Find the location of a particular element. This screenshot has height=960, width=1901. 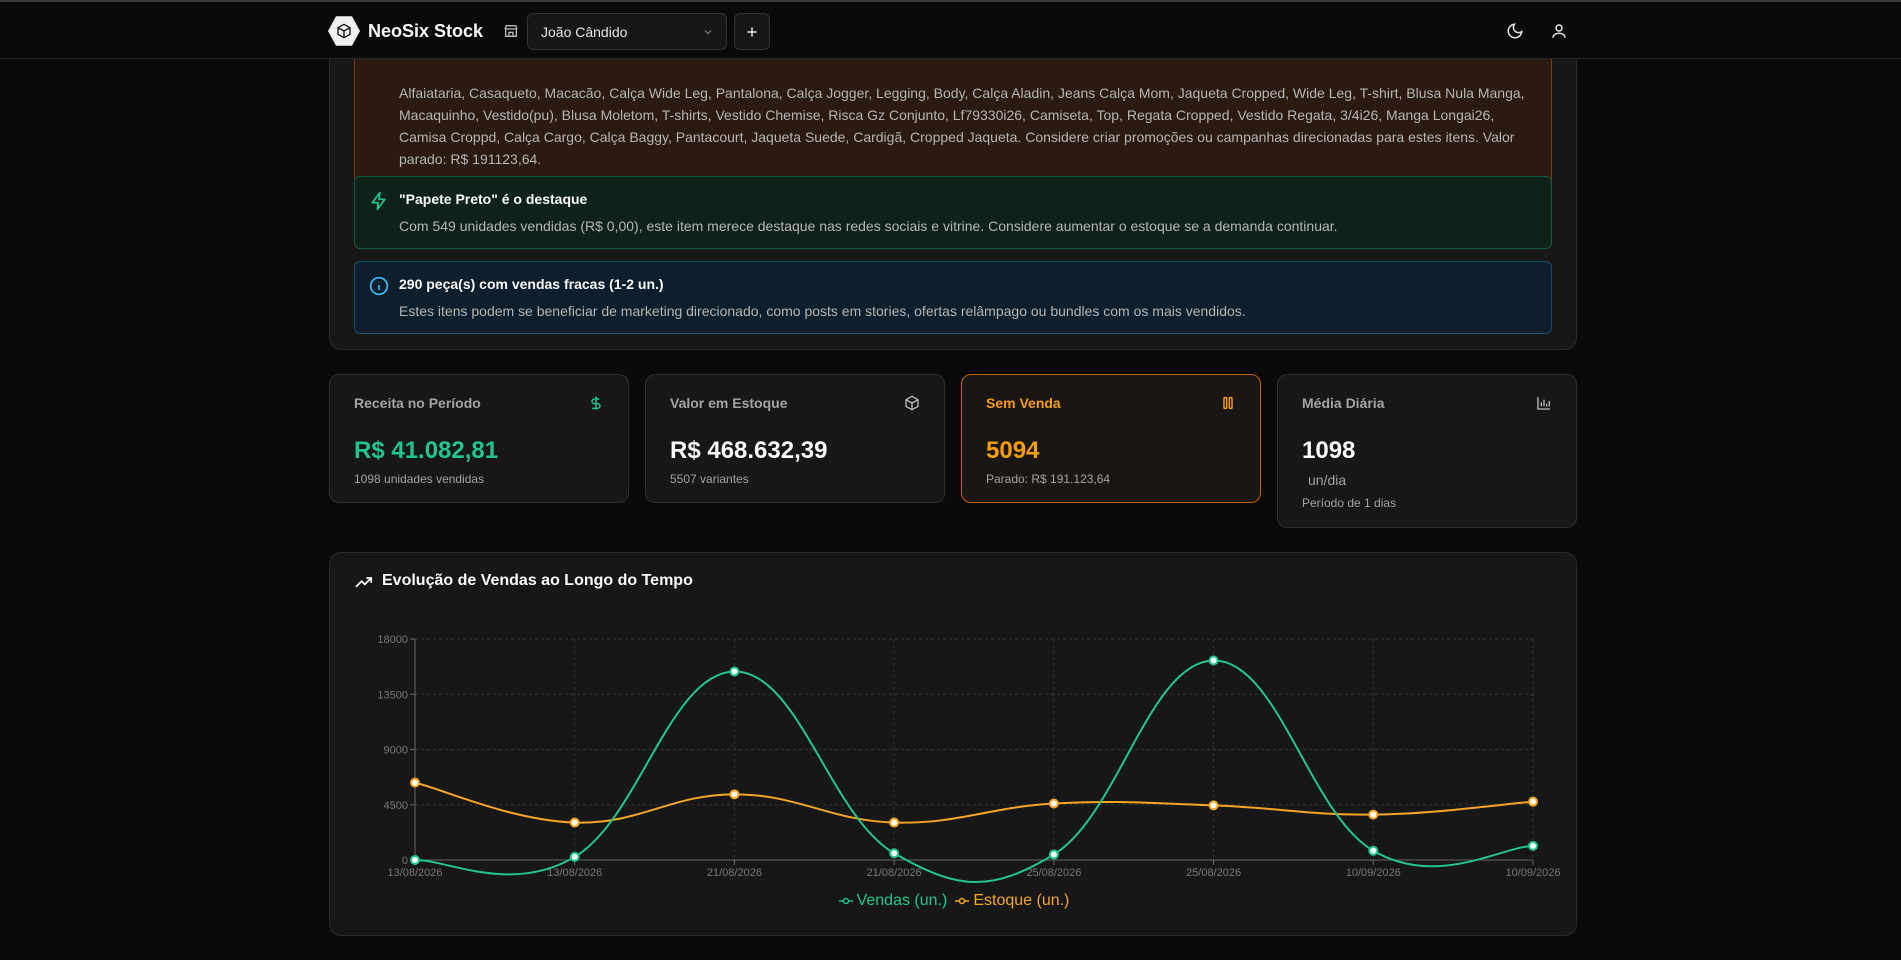

kpi-daily-avg-sub: Período de 1 dias is located at coordinates (1349, 503).